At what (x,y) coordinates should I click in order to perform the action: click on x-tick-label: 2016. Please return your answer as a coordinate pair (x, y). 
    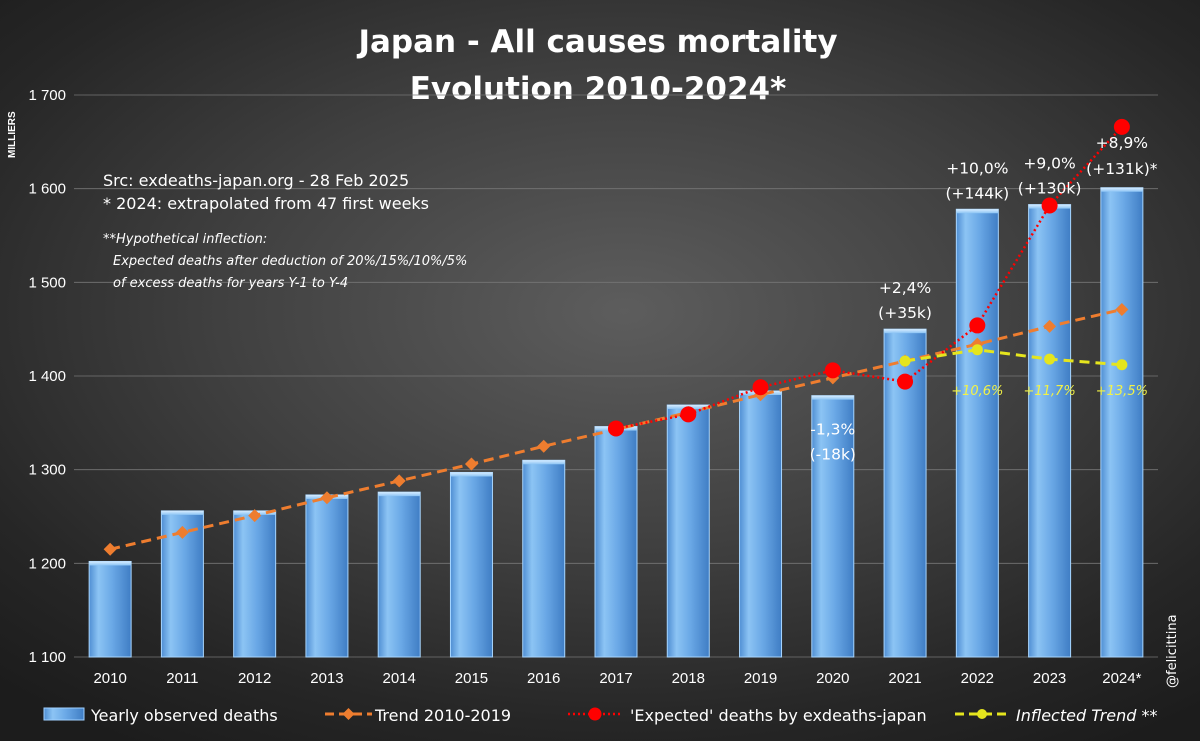
    Looking at the image, I should click on (543, 678).